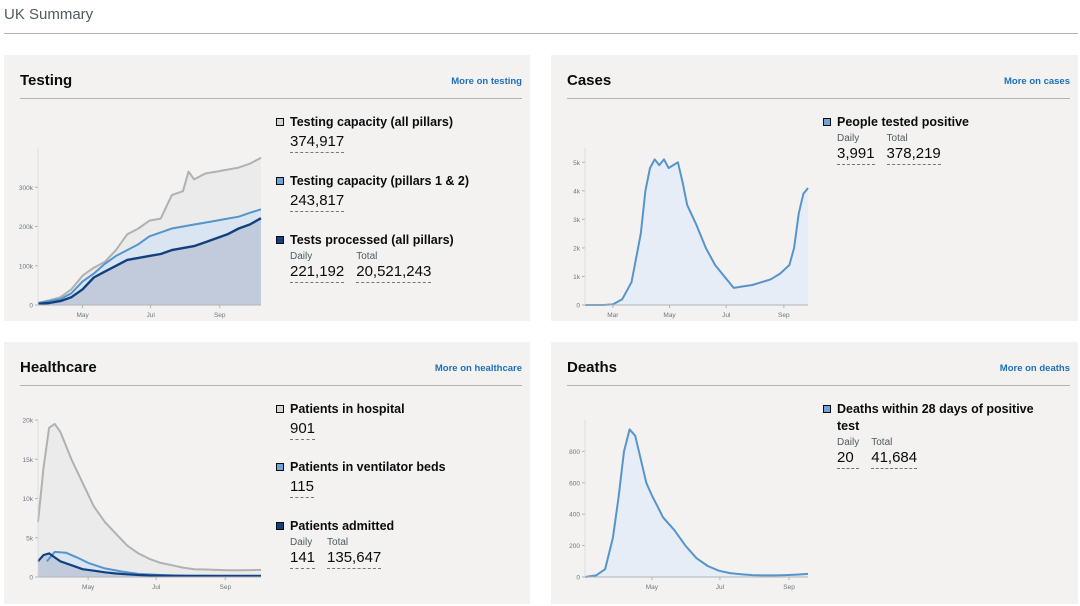 The image size is (1080, 606). Describe the element at coordinates (28, 499) in the screenshot. I see `y-tick-label: 10k` at that location.